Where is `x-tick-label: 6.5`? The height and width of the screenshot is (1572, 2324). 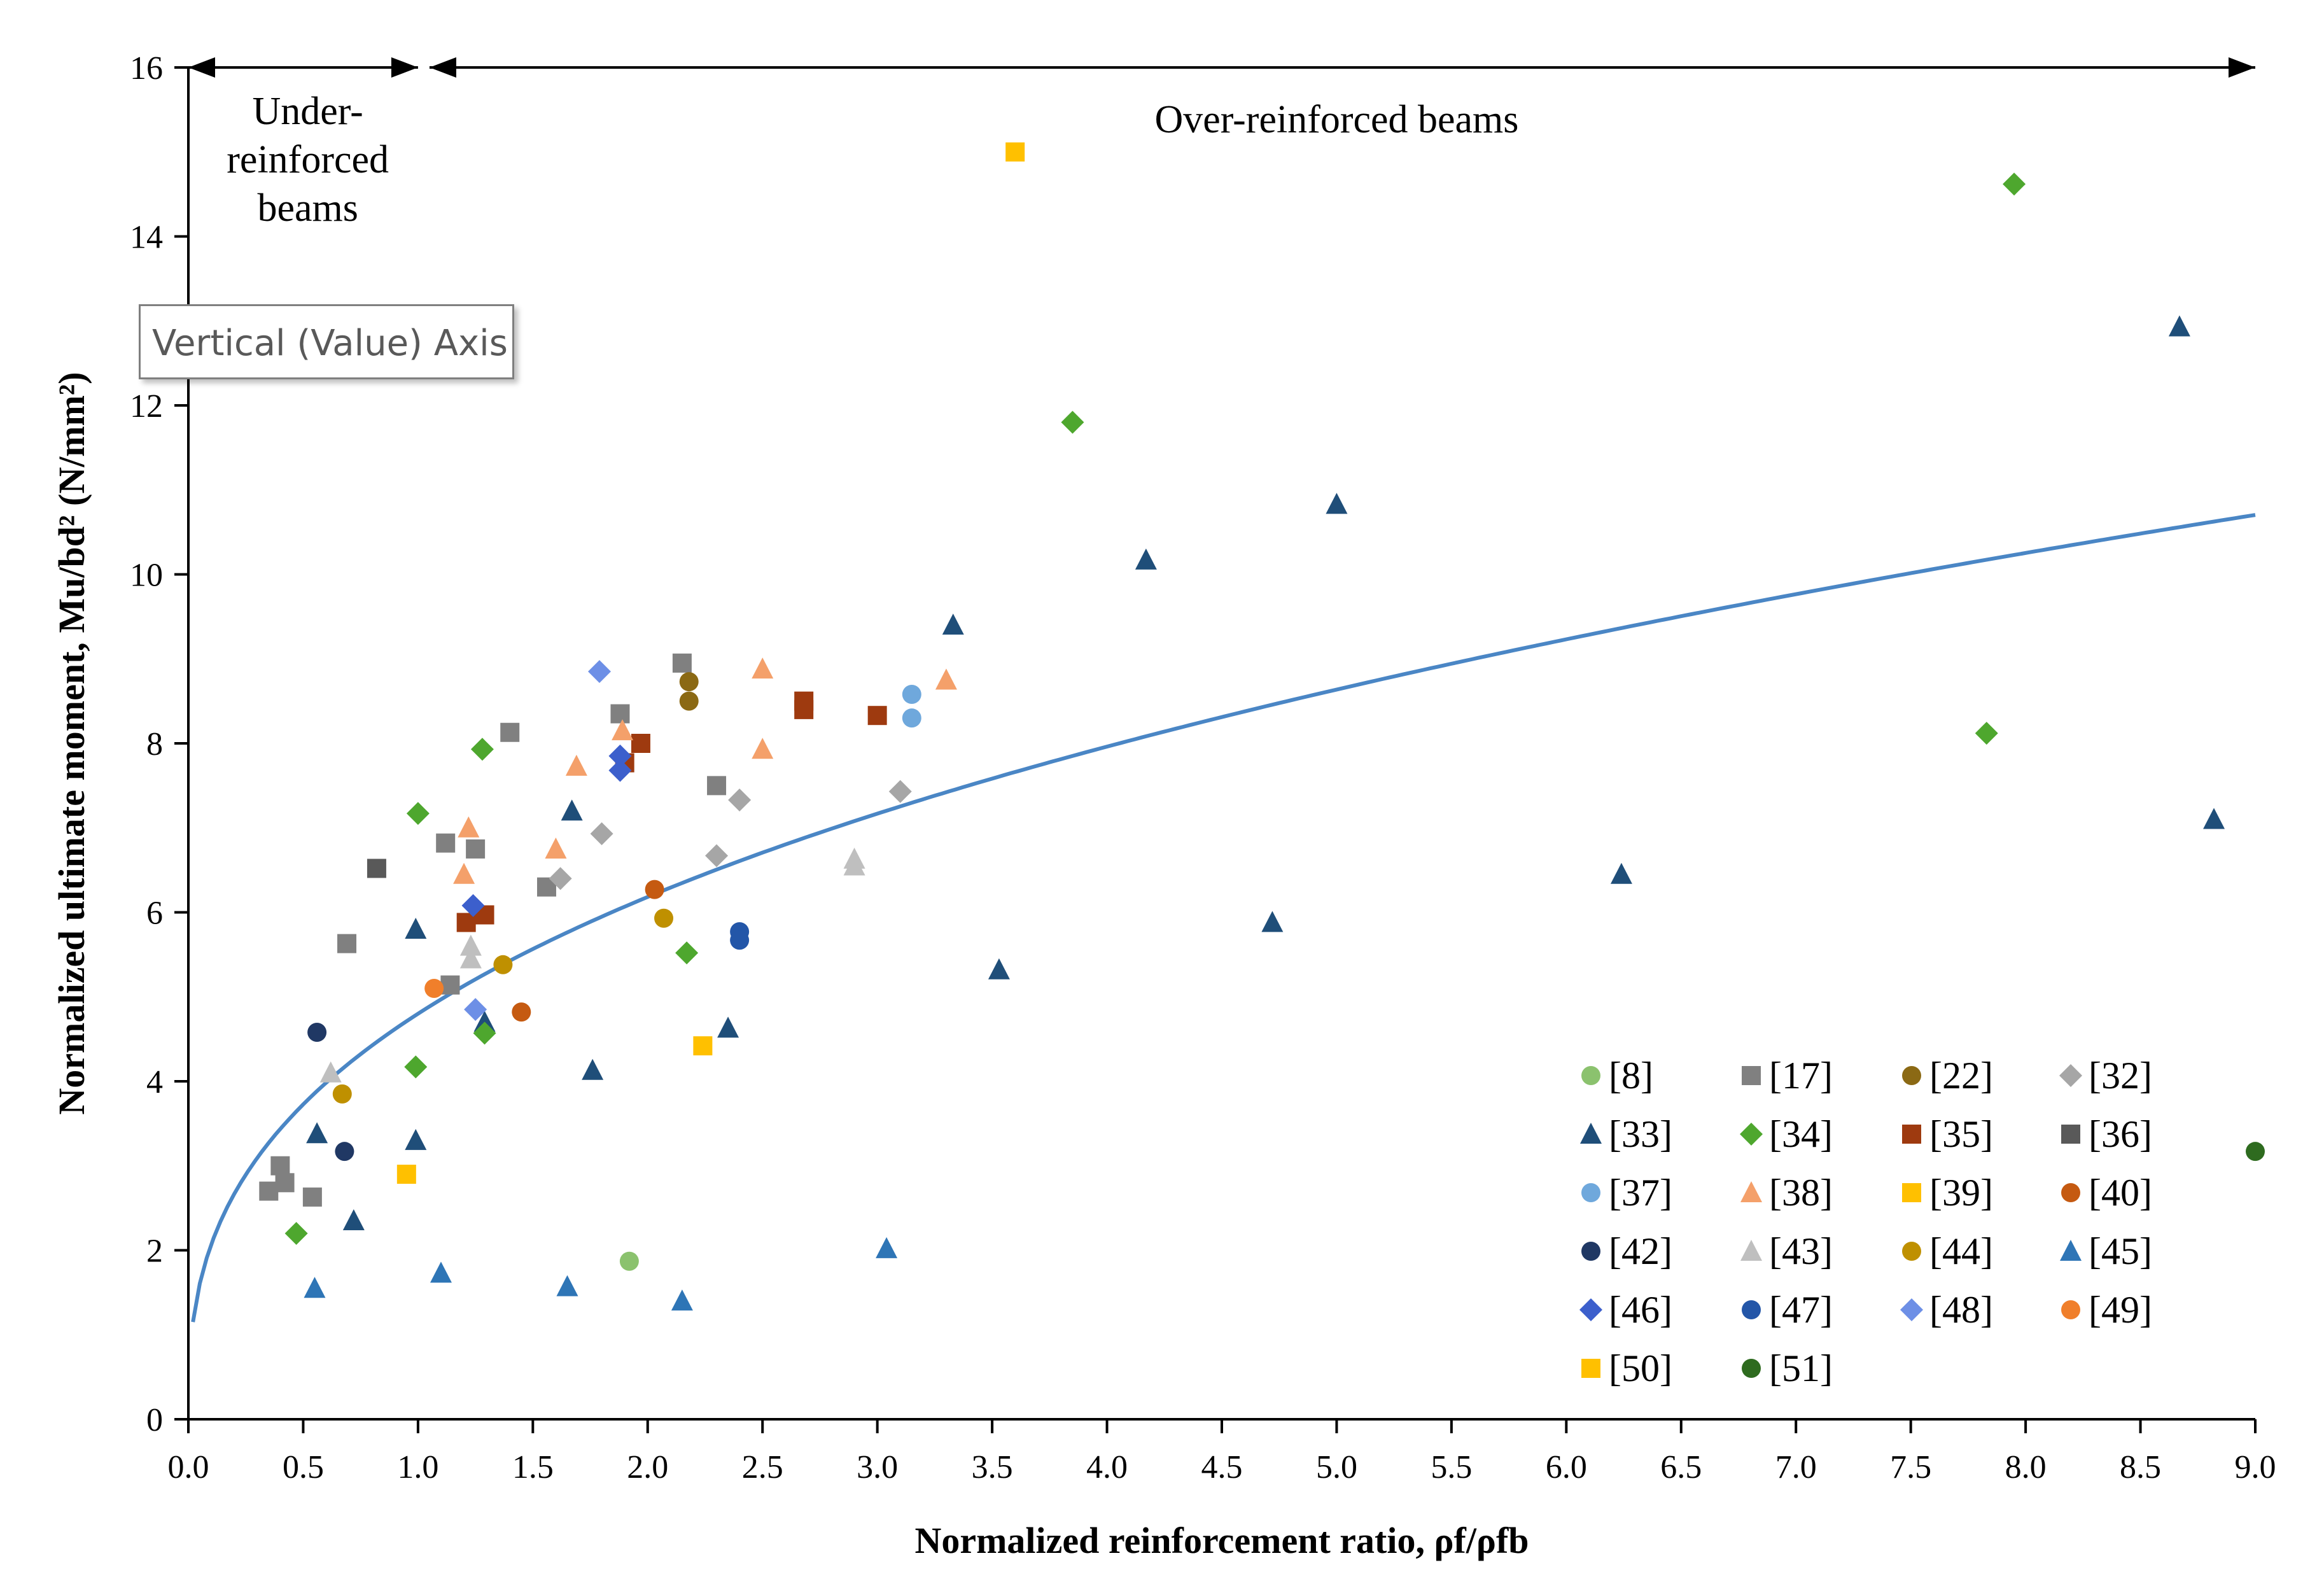 x-tick-label: 6.5 is located at coordinates (1681, 1467).